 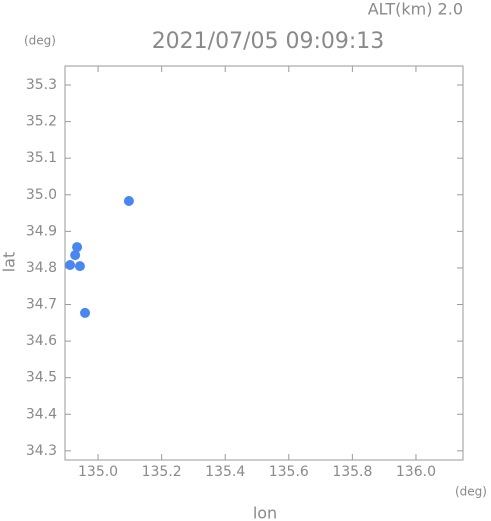 What do you see at coordinates (41, 414) in the screenshot?
I see `y-tick-label: 34.4` at bounding box center [41, 414].